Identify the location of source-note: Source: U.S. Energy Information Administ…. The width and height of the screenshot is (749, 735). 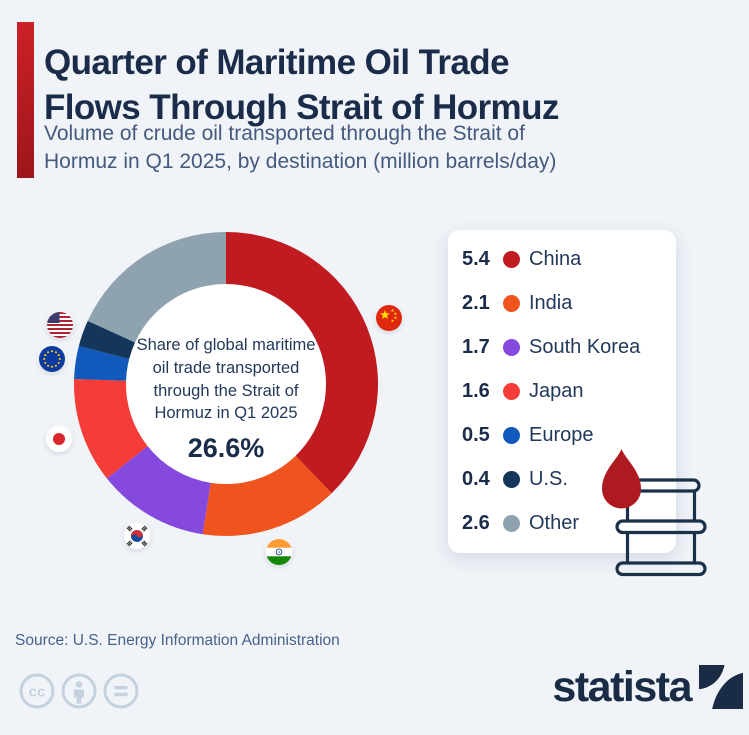
(177, 640).